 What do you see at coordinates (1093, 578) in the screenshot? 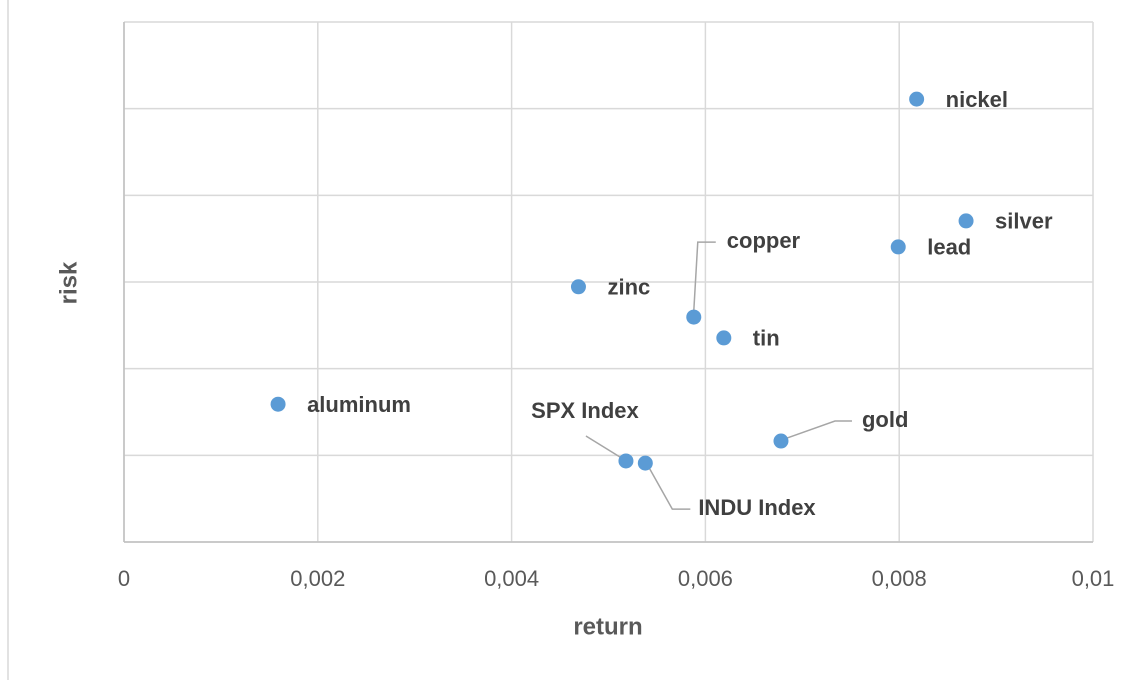
I see `x-tick-label: 0,01` at bounding box center [1093, 578].